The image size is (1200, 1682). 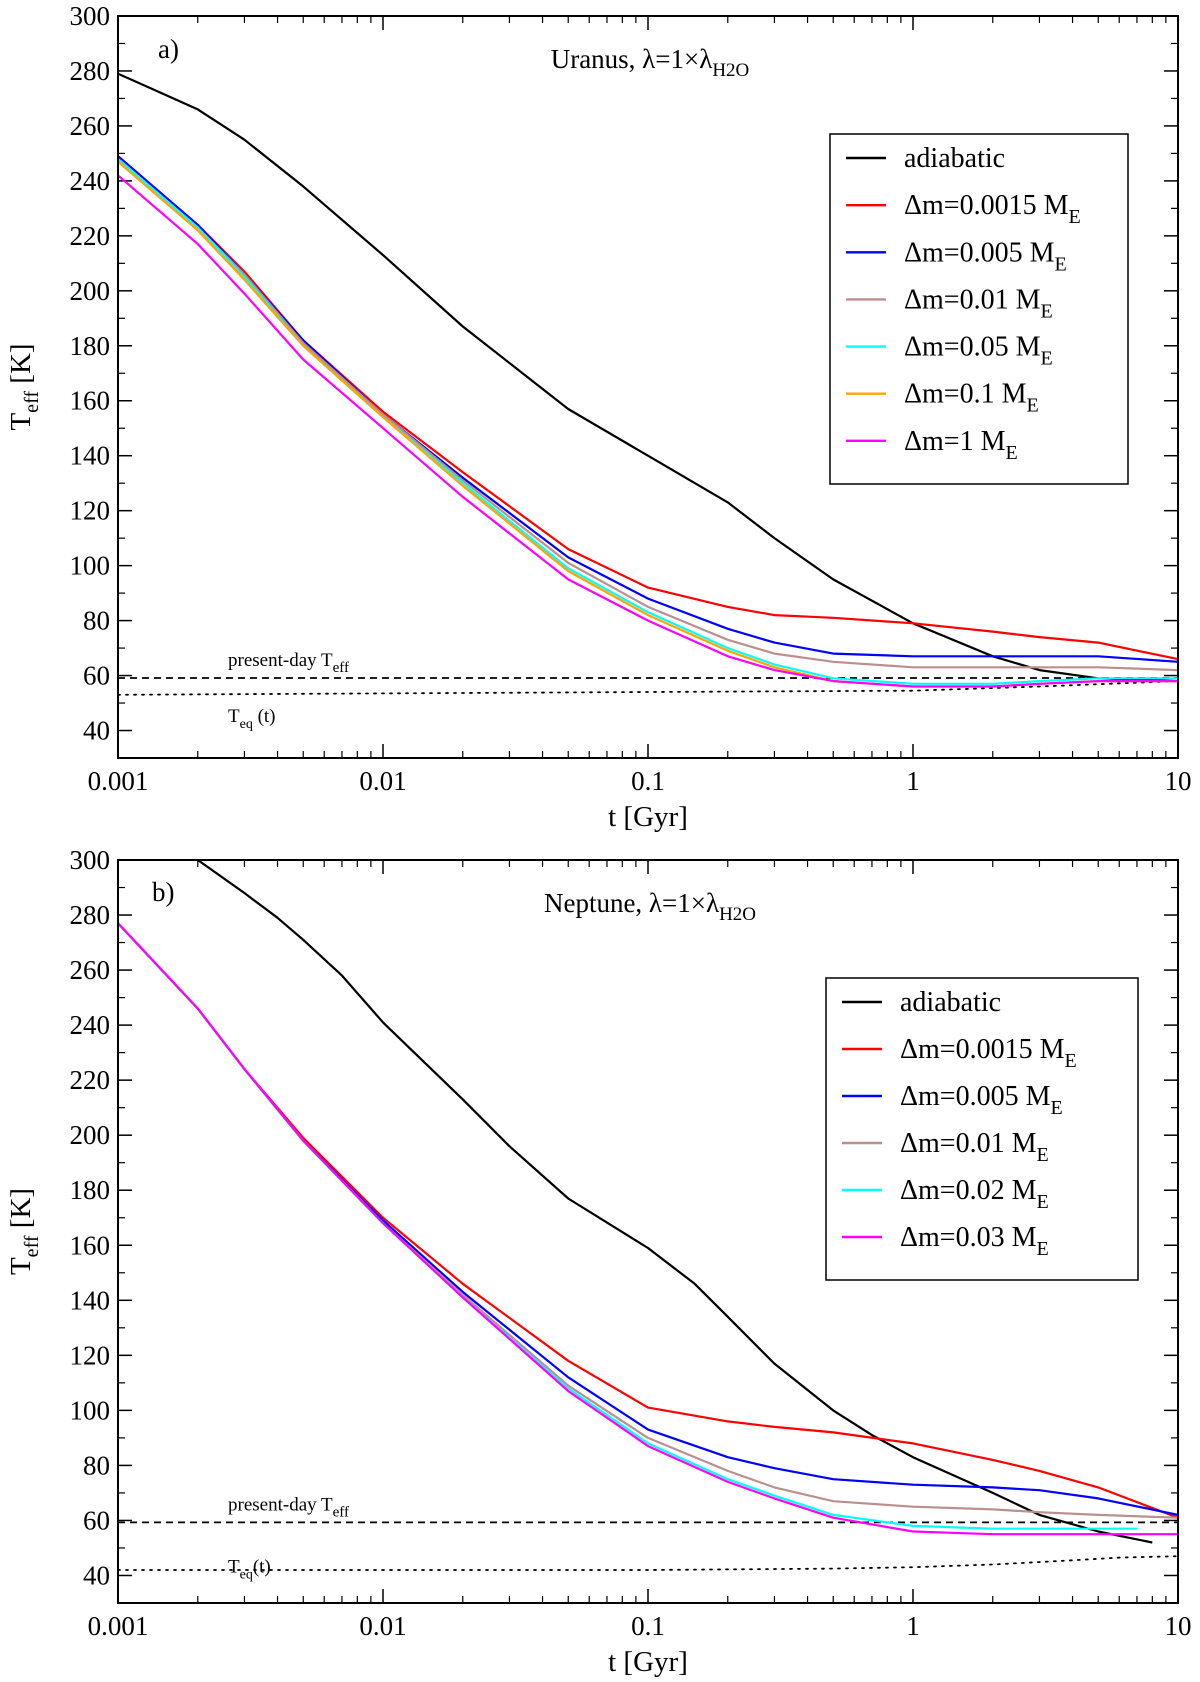 What do you see at coordinates (163, 892) in the screenshot?
I see `panel-label: b)` at bounding box center [163, 892].